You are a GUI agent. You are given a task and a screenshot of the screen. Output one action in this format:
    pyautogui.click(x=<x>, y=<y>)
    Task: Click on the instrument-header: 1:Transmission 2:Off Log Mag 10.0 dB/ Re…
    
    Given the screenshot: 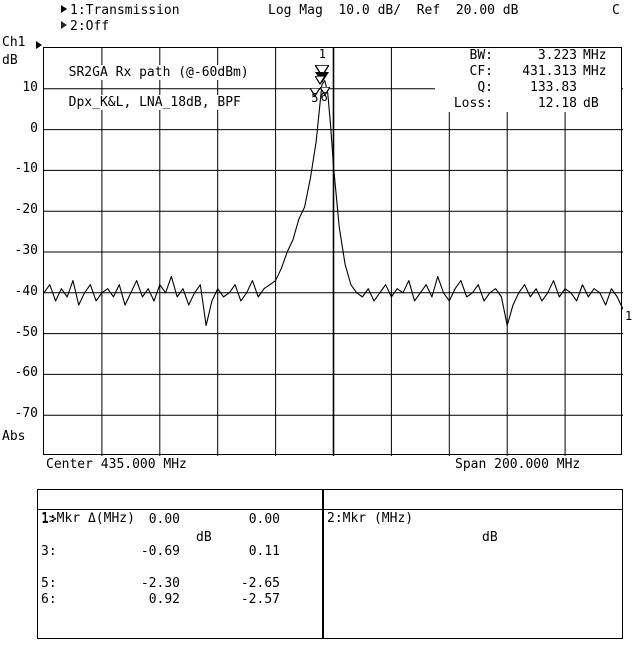 What is the action you would take?
    pyautogui.click(x=320, y=19)
    